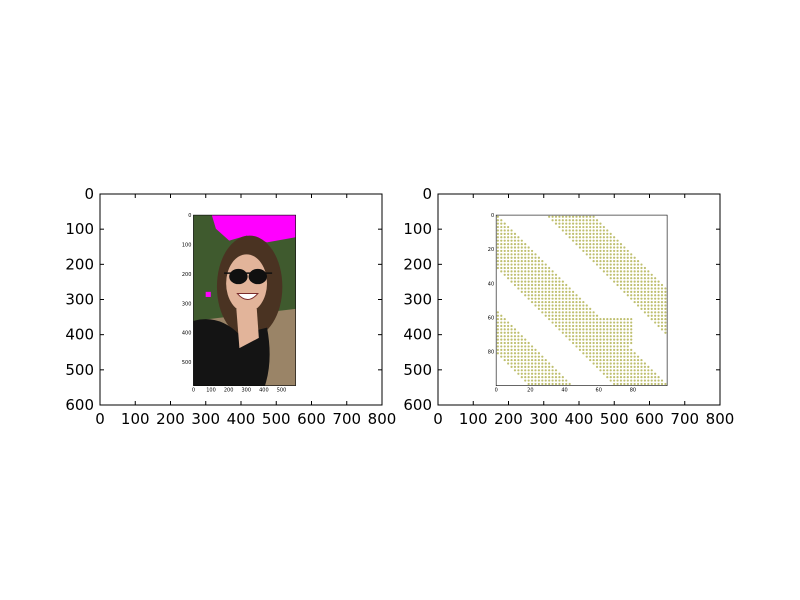 The height and width of the screenshot is (600, 800). I want to click on y-tick-label: 600, so click(79, 405).